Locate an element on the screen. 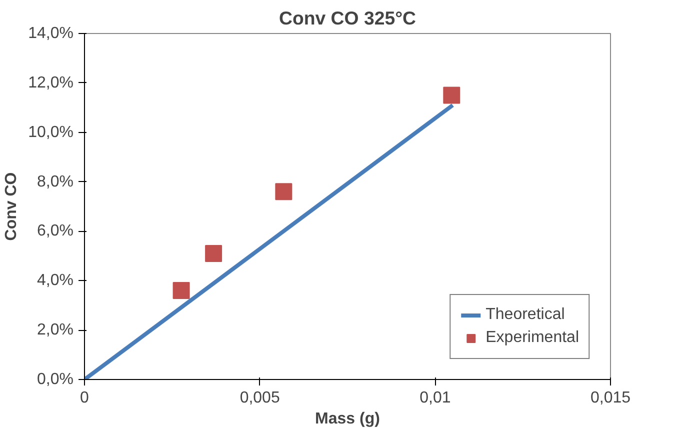 This screenshot has width=678, height=437. chart-title: Conv CO 325°C is located at coordinates (347, 18).